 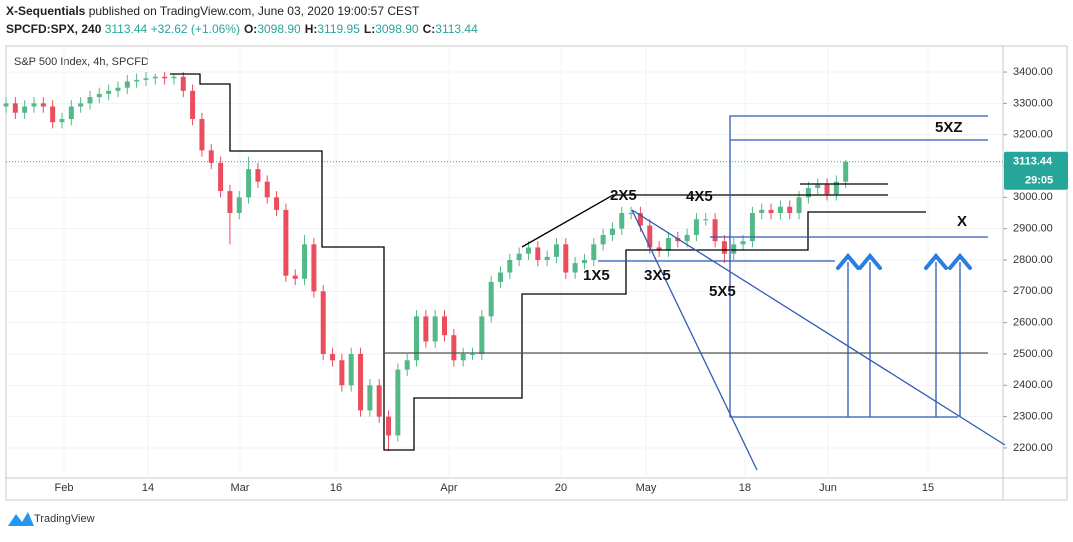 I want to click on annotation: 1X5, so click(x=596, y=275).